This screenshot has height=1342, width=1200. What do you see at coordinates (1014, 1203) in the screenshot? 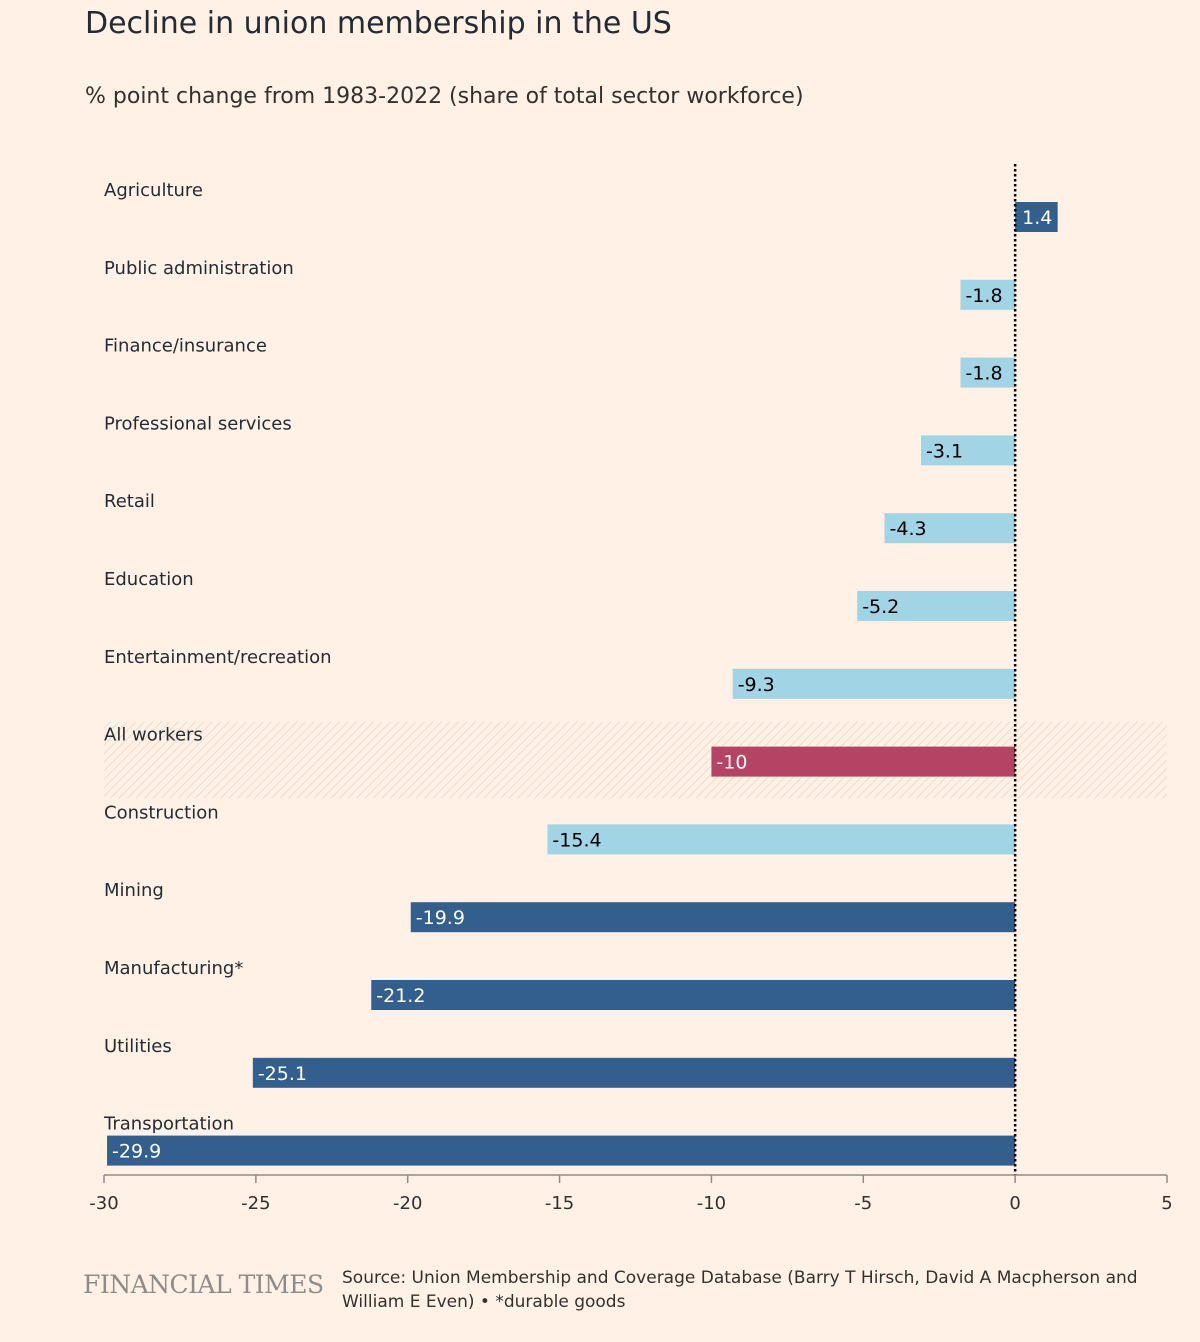
I see `x-tick-label: 0` at bounding box center [1014, 1203].